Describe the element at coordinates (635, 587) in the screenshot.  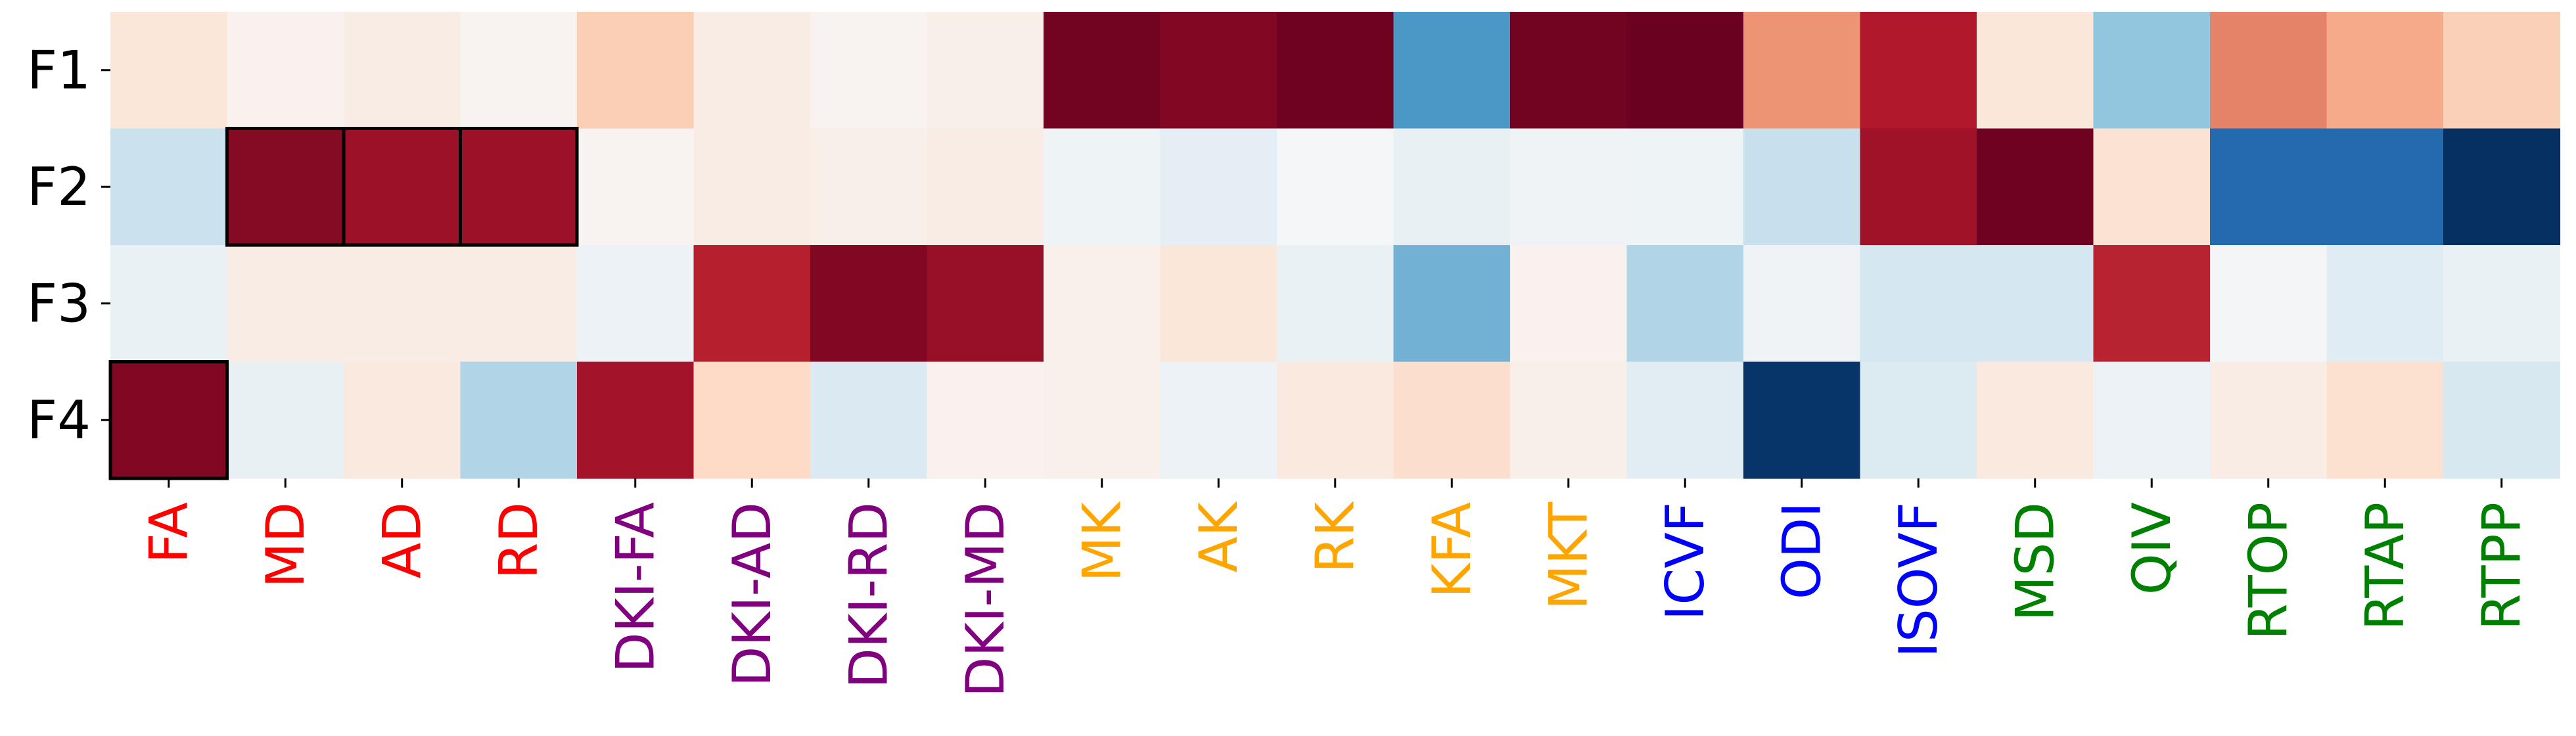
I see `x-tick-label-dki-fa: DKI-FA` at that location.